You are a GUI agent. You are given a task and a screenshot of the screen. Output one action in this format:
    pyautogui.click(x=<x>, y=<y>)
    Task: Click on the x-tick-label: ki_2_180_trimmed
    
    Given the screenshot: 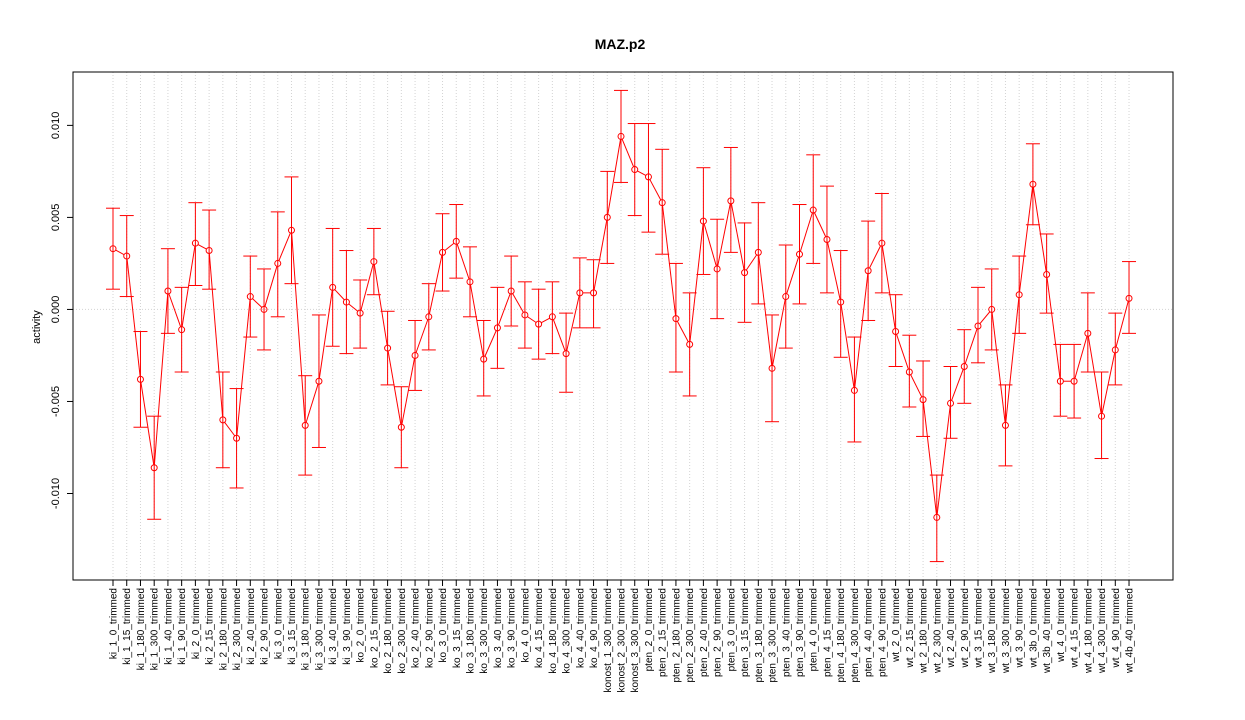 What is the action you would take?
    pyautogui.click(x=223, y=629)
    